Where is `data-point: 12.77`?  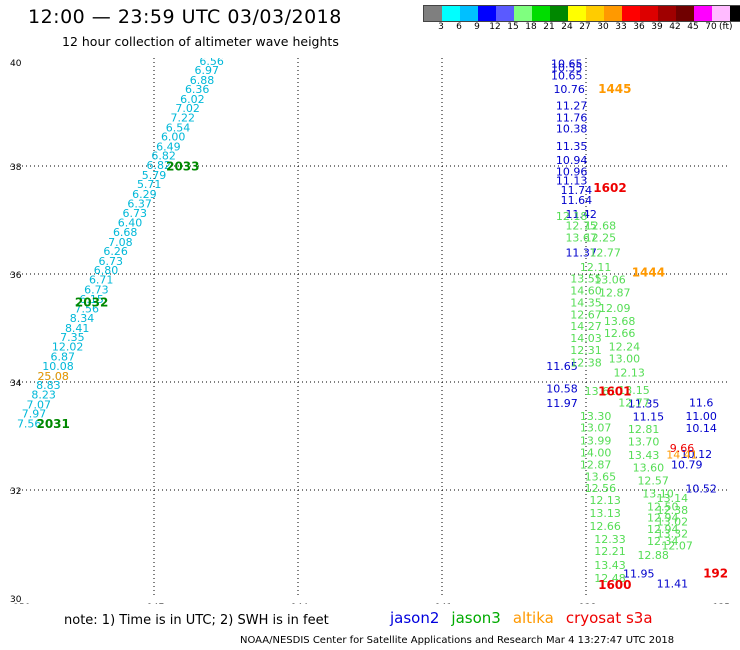 data-point: 12.77 is located at coordinates (634, 402).